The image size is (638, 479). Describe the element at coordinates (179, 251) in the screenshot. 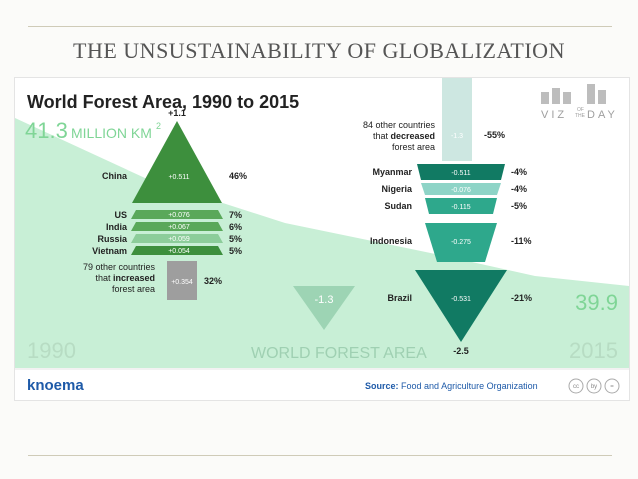

I see `increase-change-vietnam: +0.054` at that location.